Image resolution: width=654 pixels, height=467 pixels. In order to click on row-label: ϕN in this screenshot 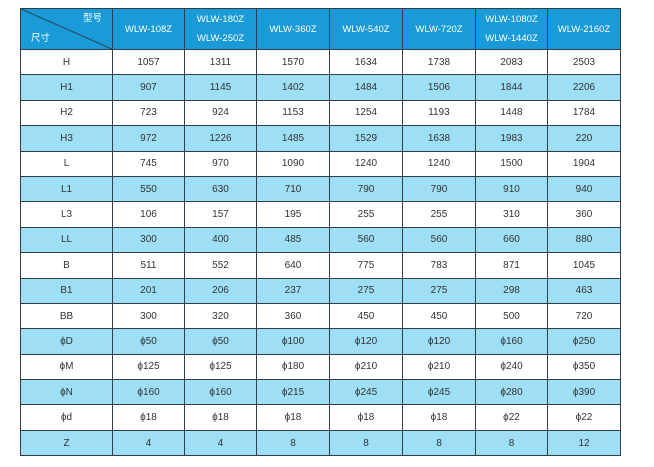, I will do `click(66, 392)`.